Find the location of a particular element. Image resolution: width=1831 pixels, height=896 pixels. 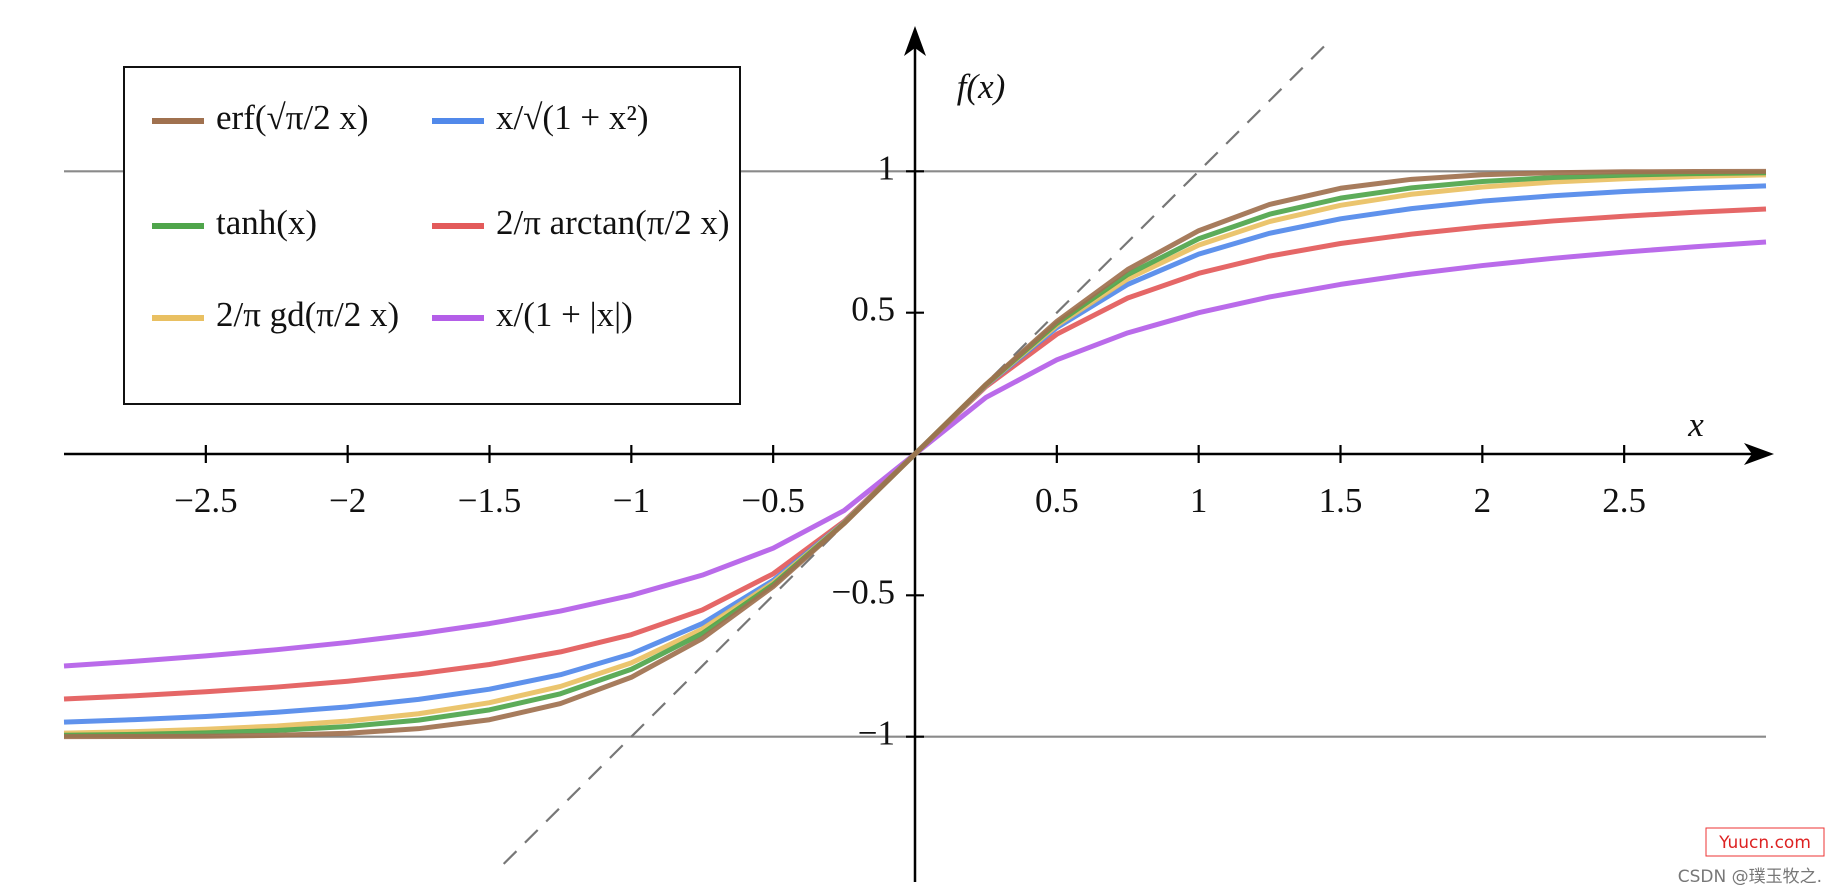

legend-label: tanh(x) is located at coordinates (266, 222).